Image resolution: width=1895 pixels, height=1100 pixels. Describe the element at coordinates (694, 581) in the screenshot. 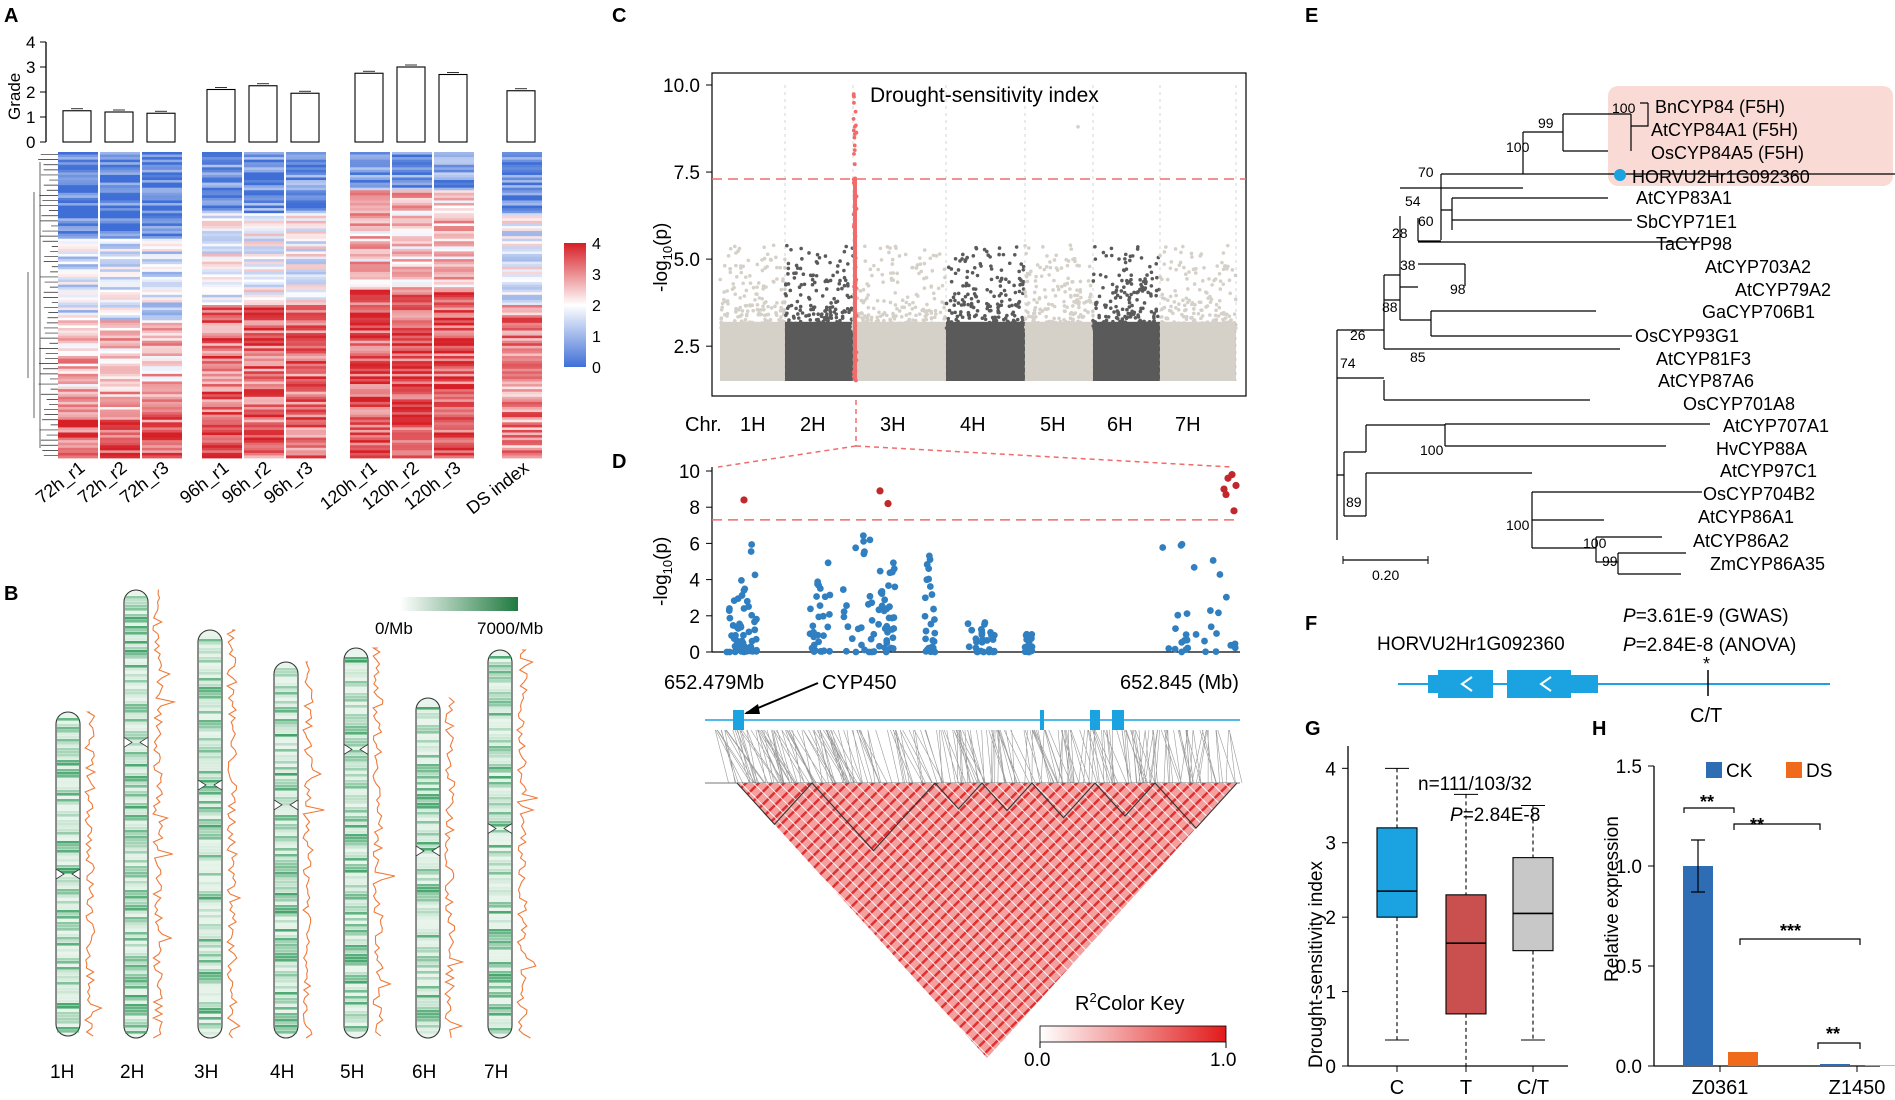

I see `zoom-tick-label: 4` at that location.